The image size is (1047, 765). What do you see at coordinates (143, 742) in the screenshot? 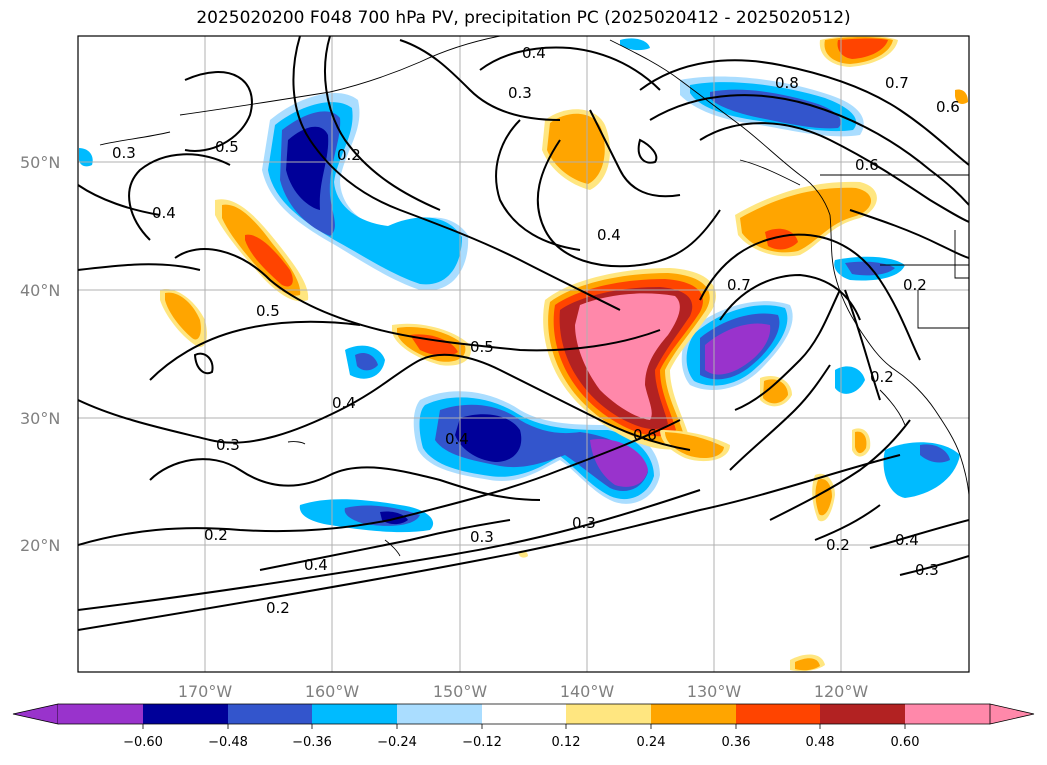
I see `colorbar-tick-label: −0.60` at bounding box center [143, 742].